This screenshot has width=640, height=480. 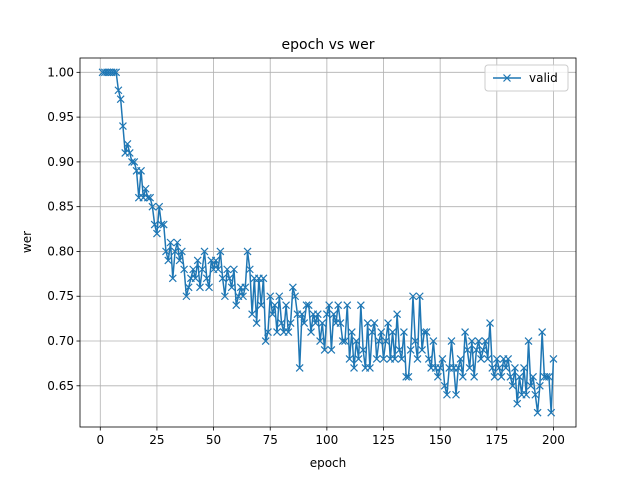 I want to click on x-tick-label: 25, so click(x=156, y=440).